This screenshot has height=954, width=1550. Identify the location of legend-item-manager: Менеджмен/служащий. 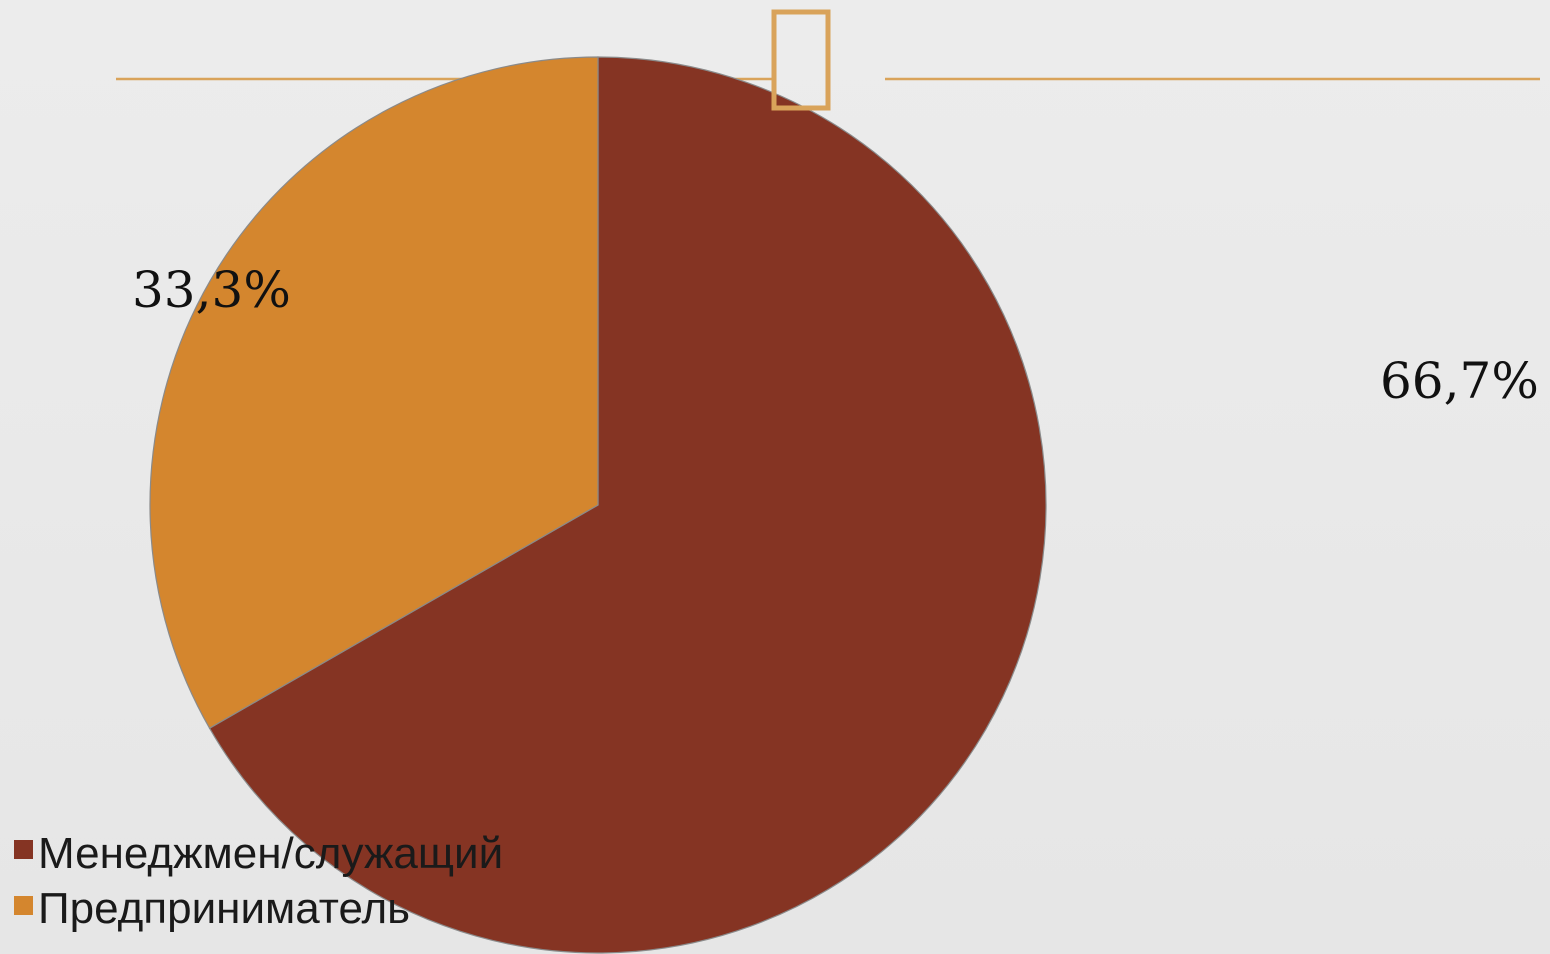
(258, 853).